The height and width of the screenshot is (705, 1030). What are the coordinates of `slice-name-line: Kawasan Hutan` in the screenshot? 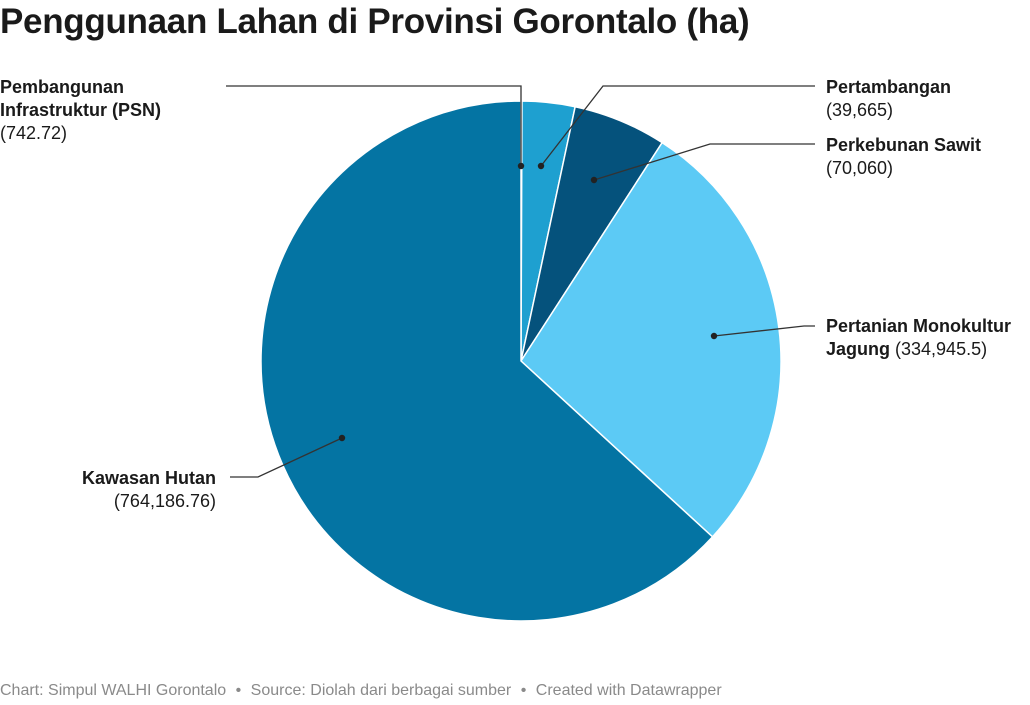 It's located at (149, 478).